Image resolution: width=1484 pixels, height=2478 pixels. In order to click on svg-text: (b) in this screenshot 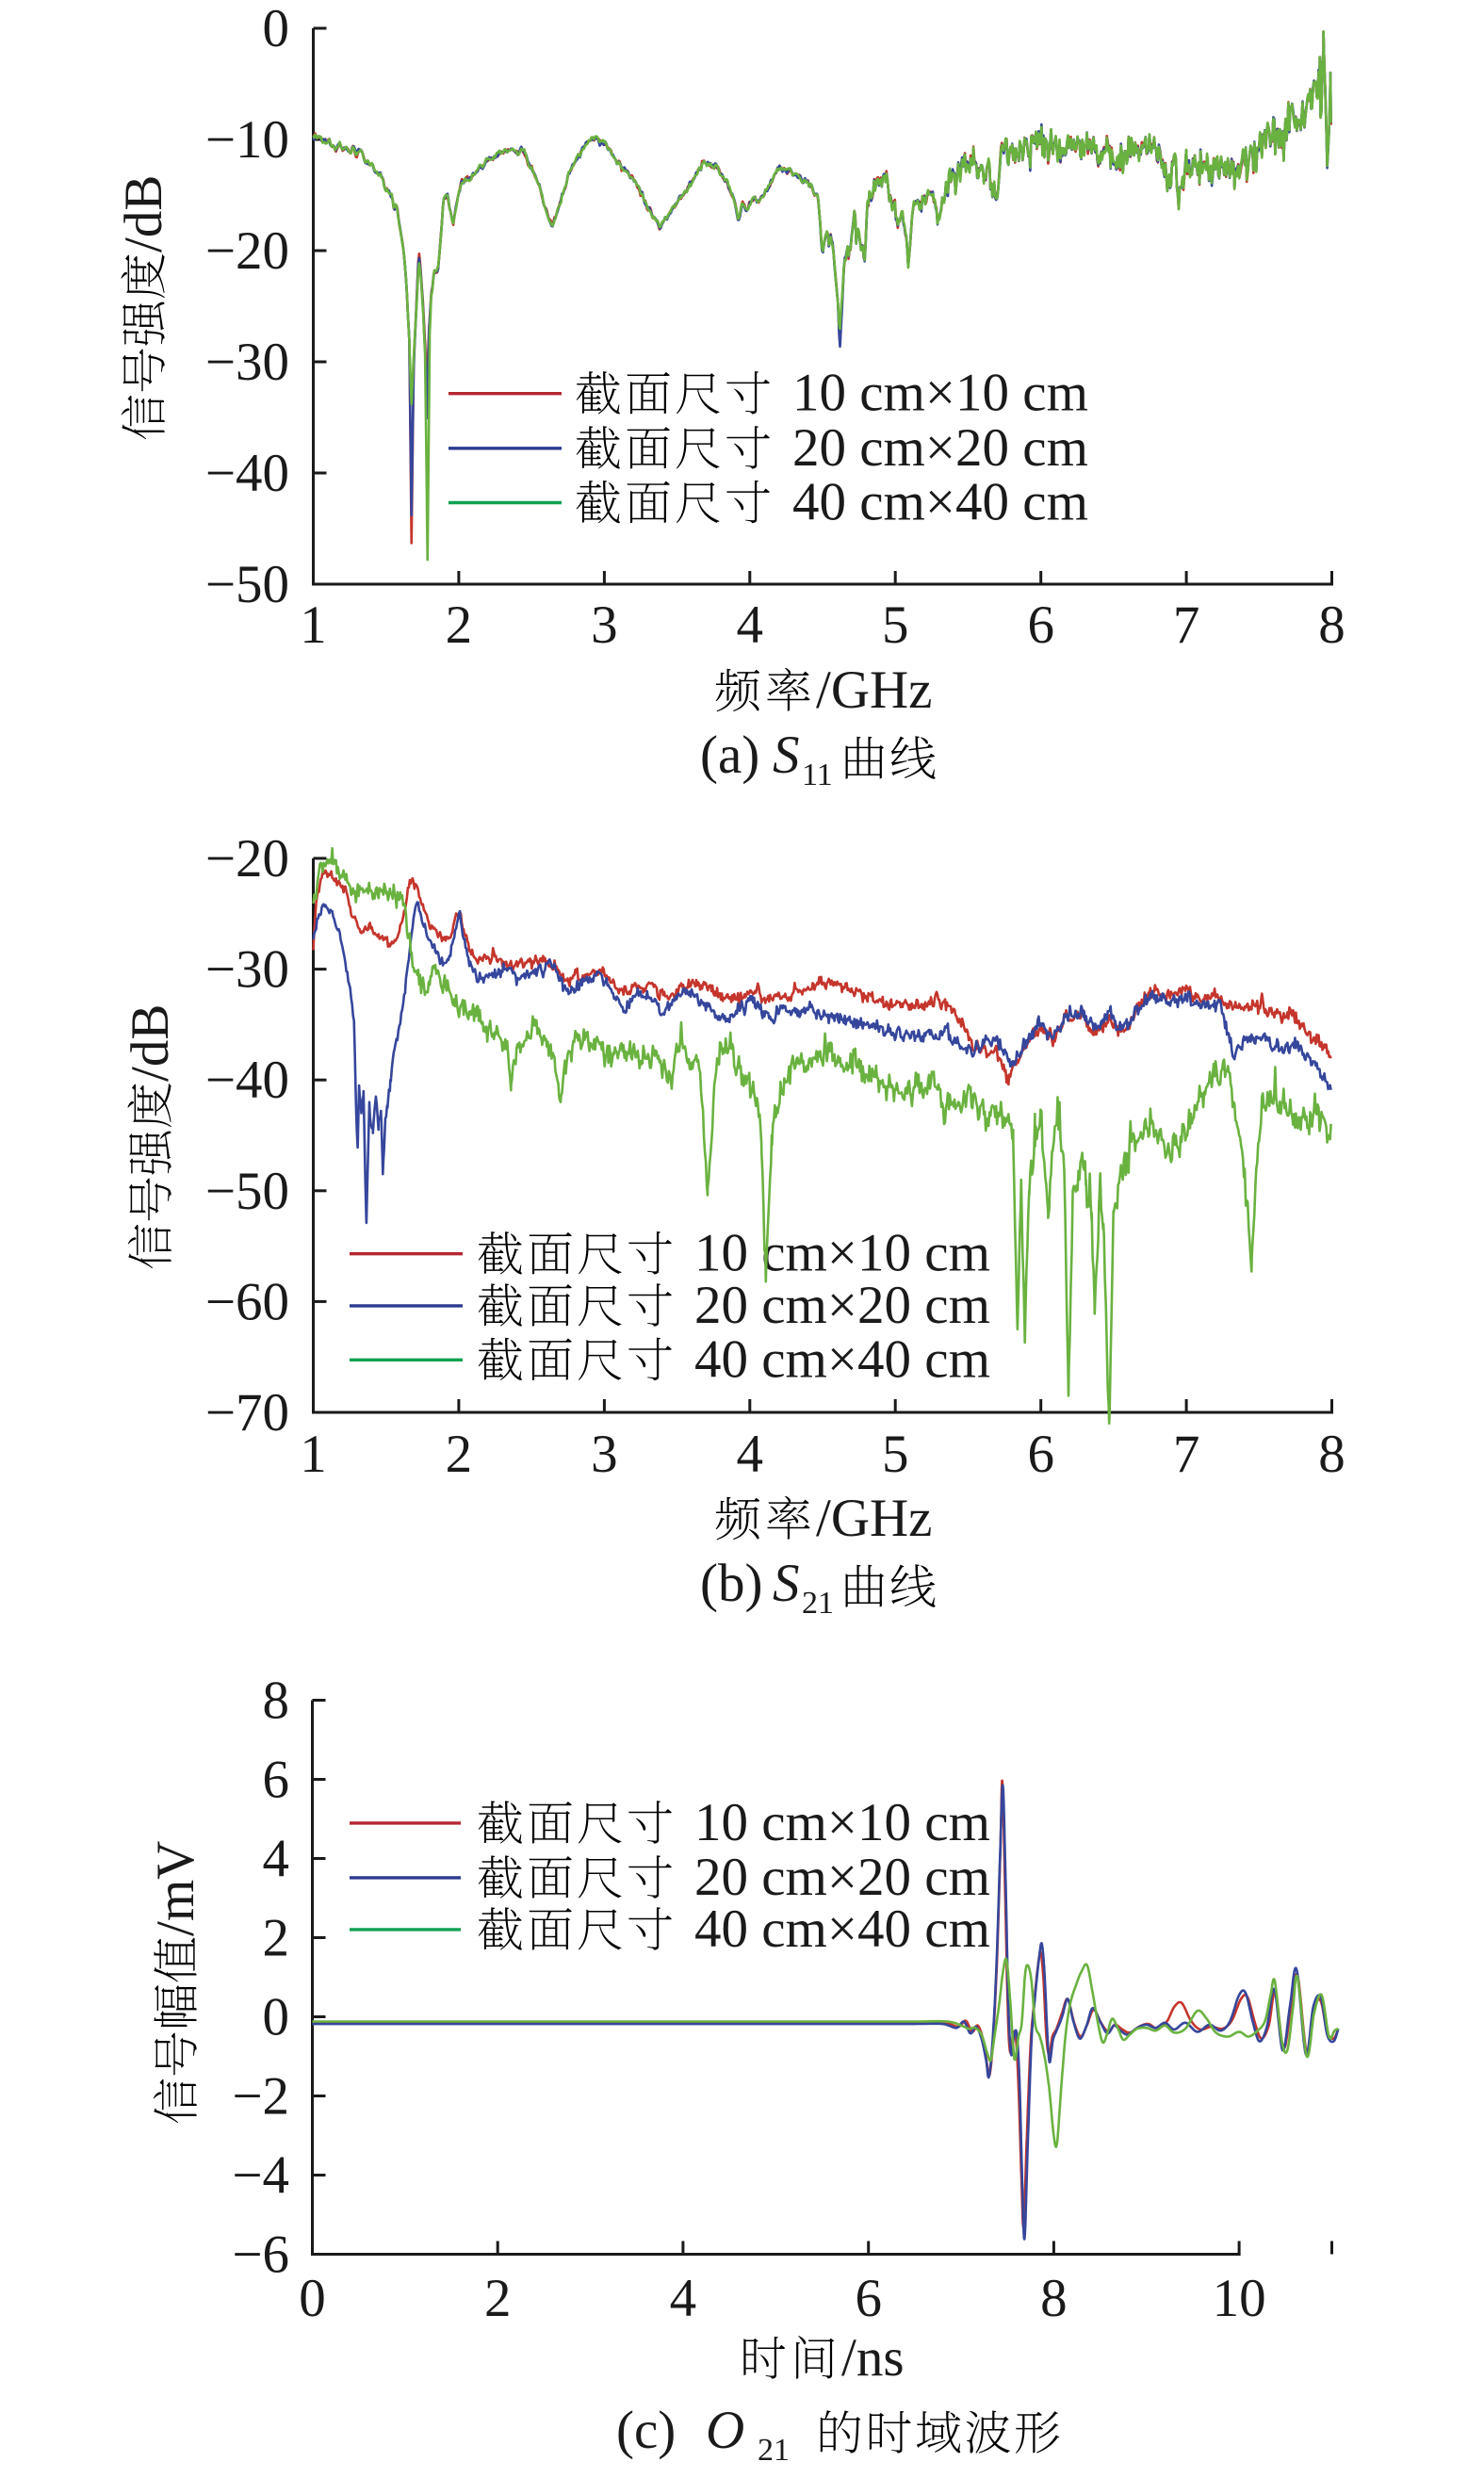, I will do `click(731, 1583)`.